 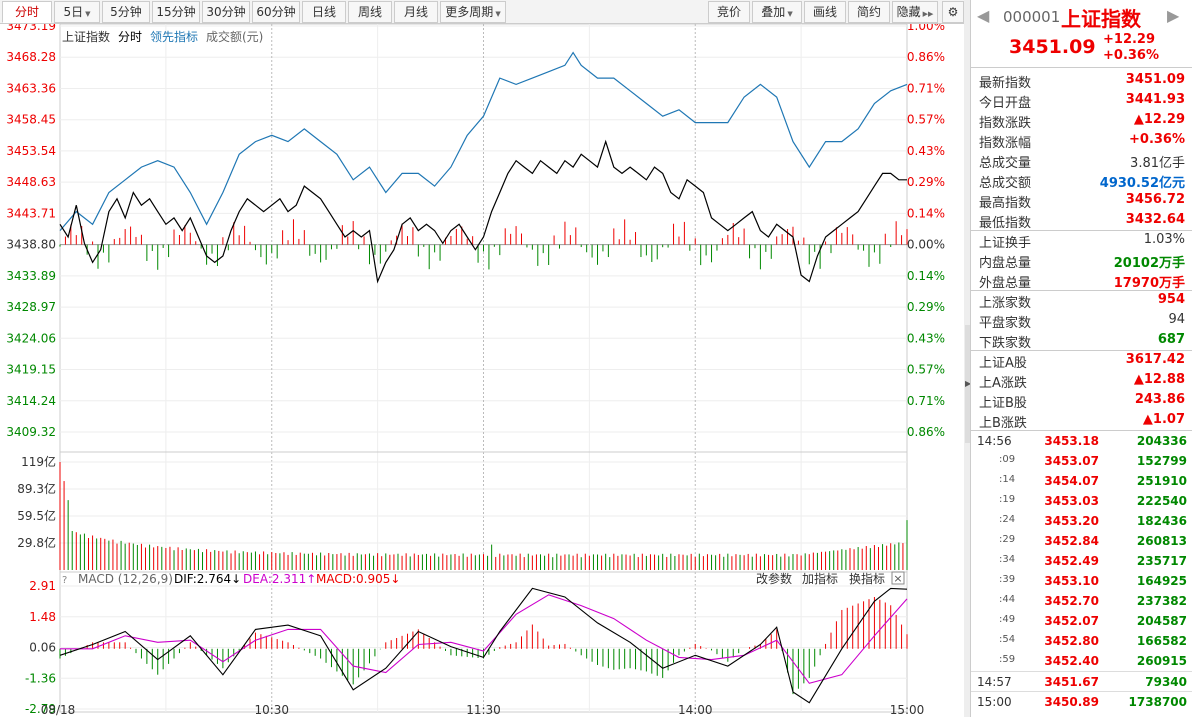 What do you see at coordinates (1005, 103) in the screenshot?
I see `stat-label: 今日开盘` at bounding box center [1005, 103].